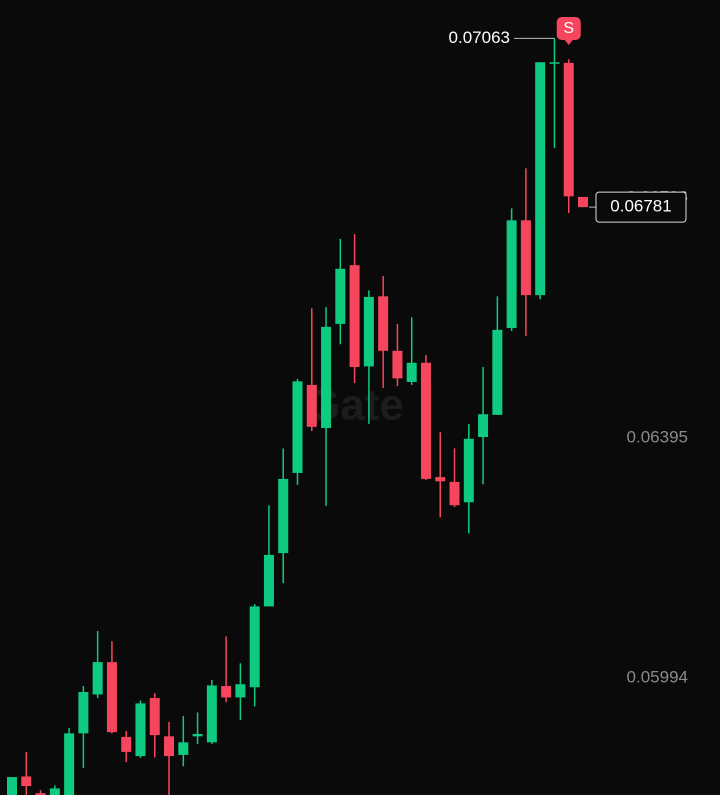 Image resolution: width=720 pixels, height=795 pixels. What do you see at coordinates (568, 42) in the screenshot?
I see `signal-pointer` at bounding box center [568, 42].